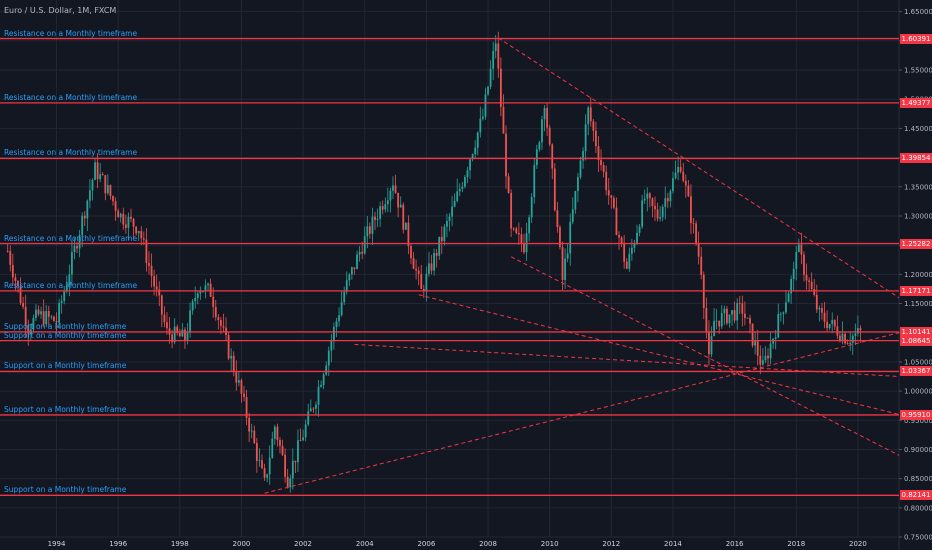 Image resolution: width=932 pixels, height=550 pixels. I want to click on level-price-tag: 1.17171, so click(916, 290).